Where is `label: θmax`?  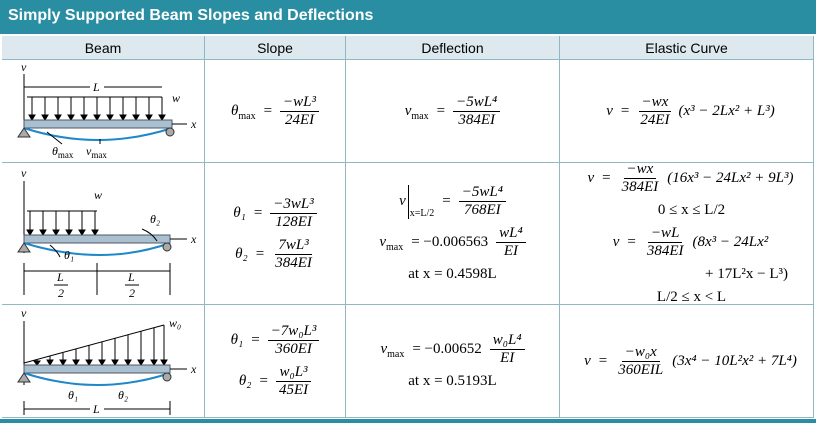 label: θmax is located at coordinates (63, 152).